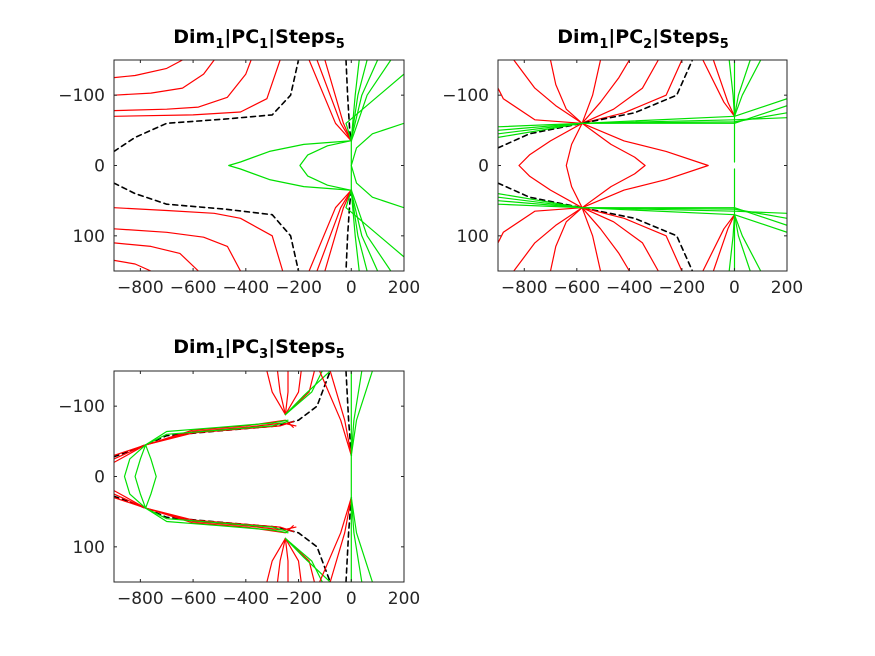  I want to click on panel-title: Dim1|PC3|Steps5, so click(259, 349).